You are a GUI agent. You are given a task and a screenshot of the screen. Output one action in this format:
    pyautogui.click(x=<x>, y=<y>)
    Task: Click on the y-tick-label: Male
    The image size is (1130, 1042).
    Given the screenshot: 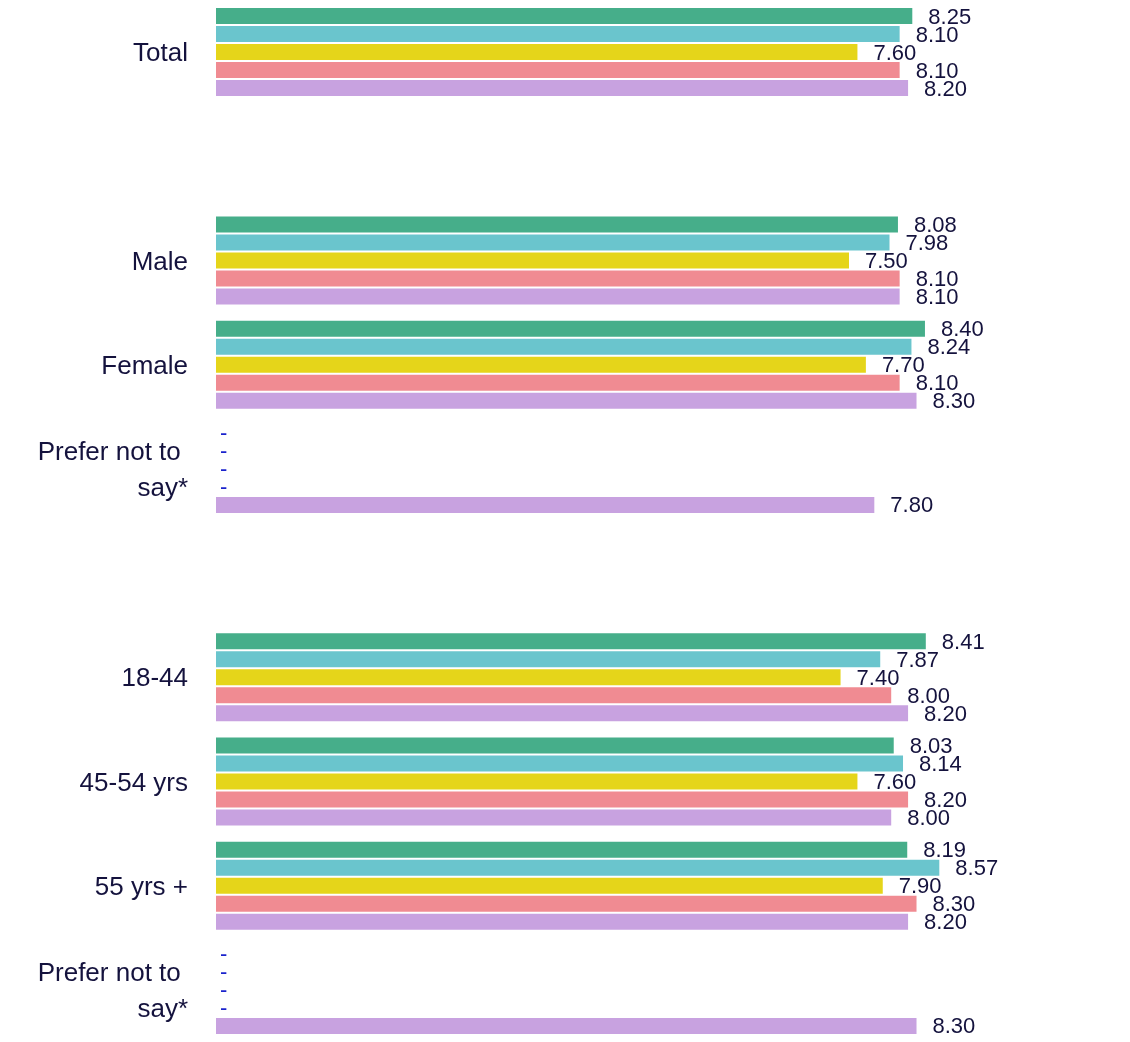 What is the action you would take?
    pyautogui.click(x=159, y=260)
    